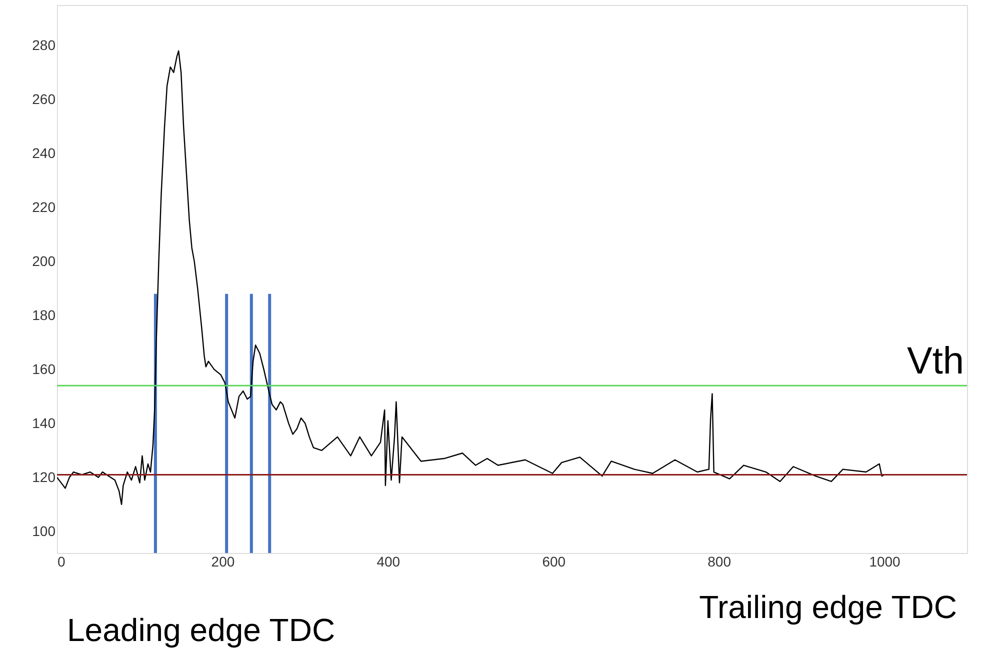 The image size is (995, 657). Describe the element at coordinates (44, 314) in the screenshot. I see `y-tick-label: 180` at that location.